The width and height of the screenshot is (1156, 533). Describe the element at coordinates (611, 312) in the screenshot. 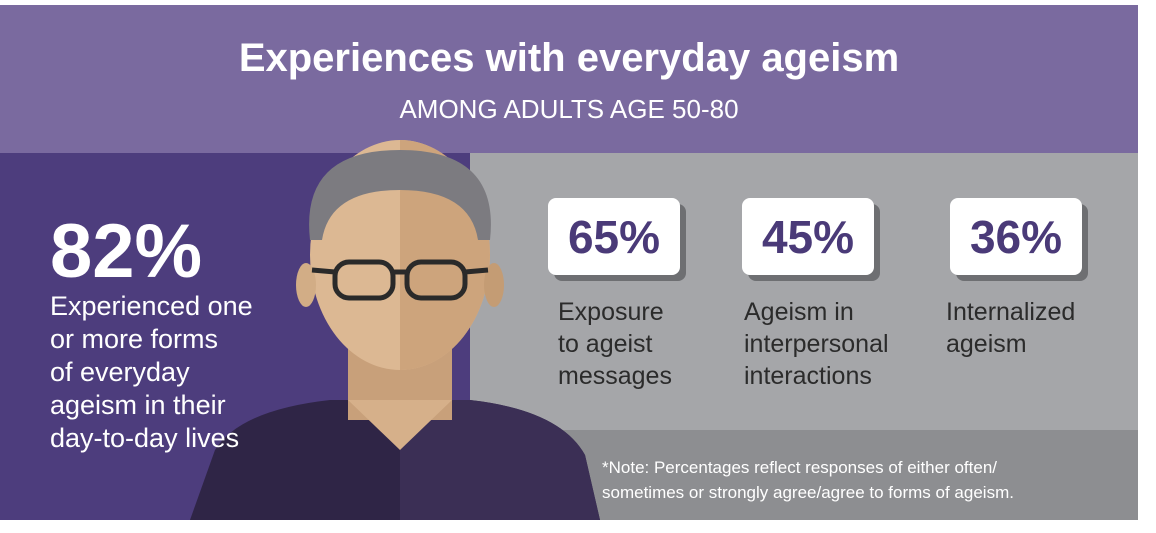

I see `text-line: Exposure` at that location.